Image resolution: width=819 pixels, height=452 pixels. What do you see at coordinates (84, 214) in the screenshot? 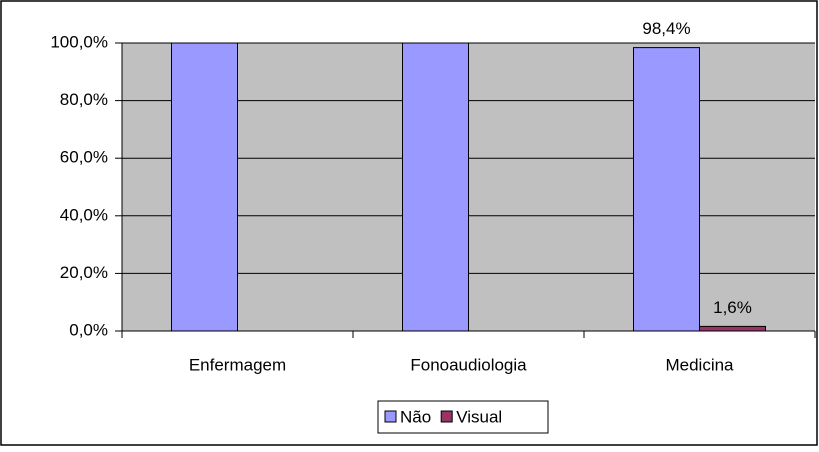
I see `y-tick-label: 40,0%` at bounding box center [84, 214].